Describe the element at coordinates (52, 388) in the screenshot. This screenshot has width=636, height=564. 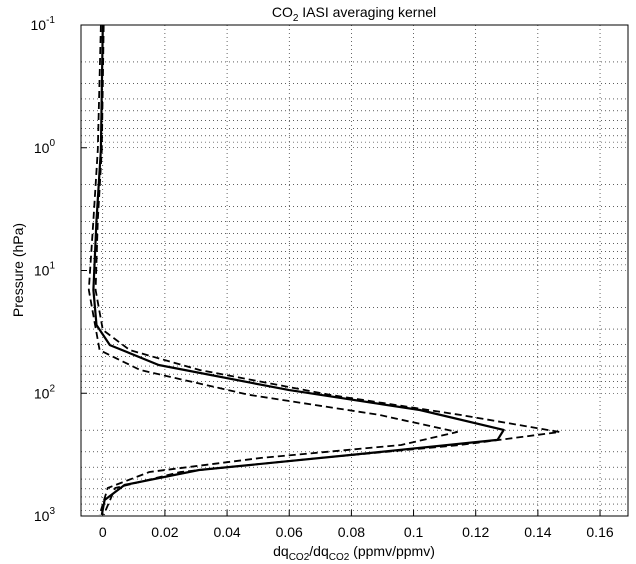
I see `y-tick-exponent: 2` at that location.